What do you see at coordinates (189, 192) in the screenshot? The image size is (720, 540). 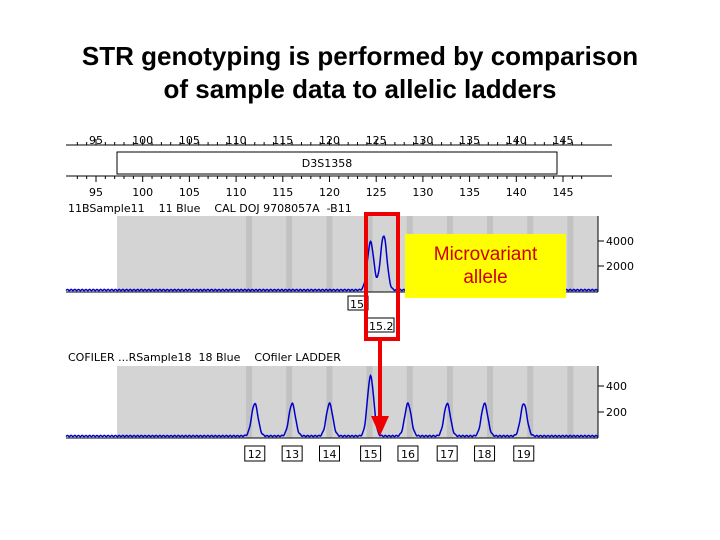 I see `mid-ruler-tick-105: 105` at bounding box center [189, 192].